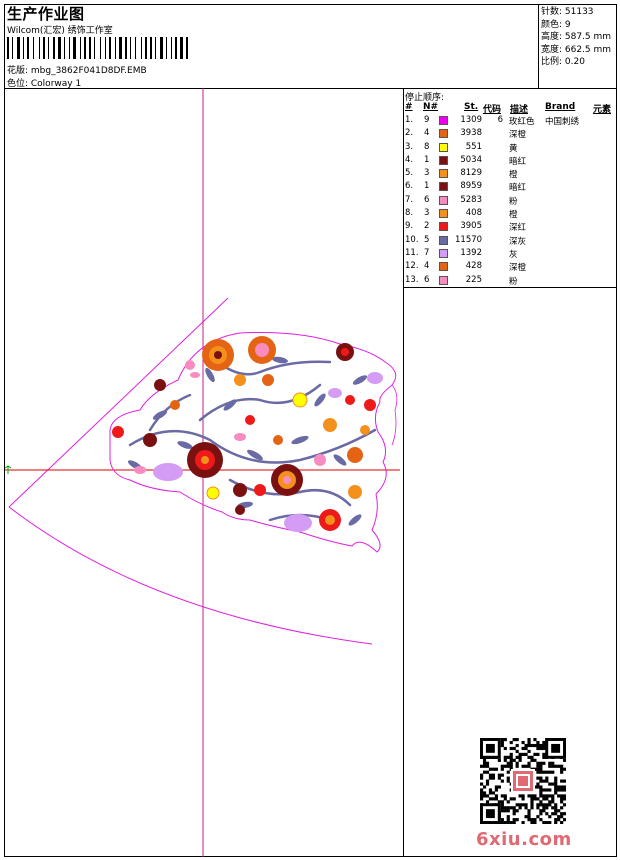  Describe the element at coordinates (511, 267) in the screenshot. I see `sequence-row: 12. 4 428 深橙` at that location.